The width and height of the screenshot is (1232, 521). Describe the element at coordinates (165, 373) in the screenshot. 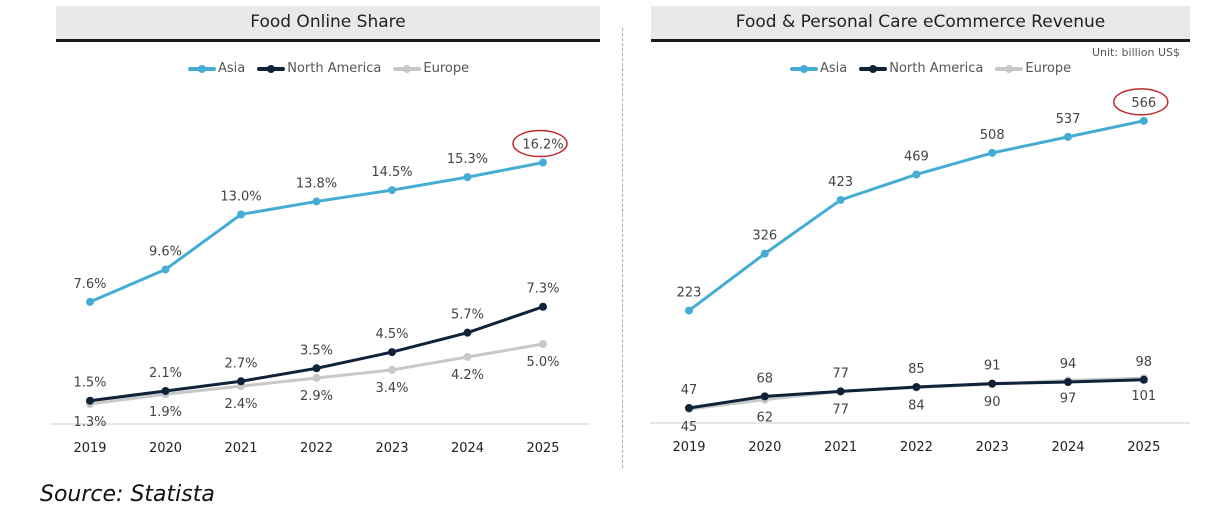

I see `data-label: 2.1%` at that location.